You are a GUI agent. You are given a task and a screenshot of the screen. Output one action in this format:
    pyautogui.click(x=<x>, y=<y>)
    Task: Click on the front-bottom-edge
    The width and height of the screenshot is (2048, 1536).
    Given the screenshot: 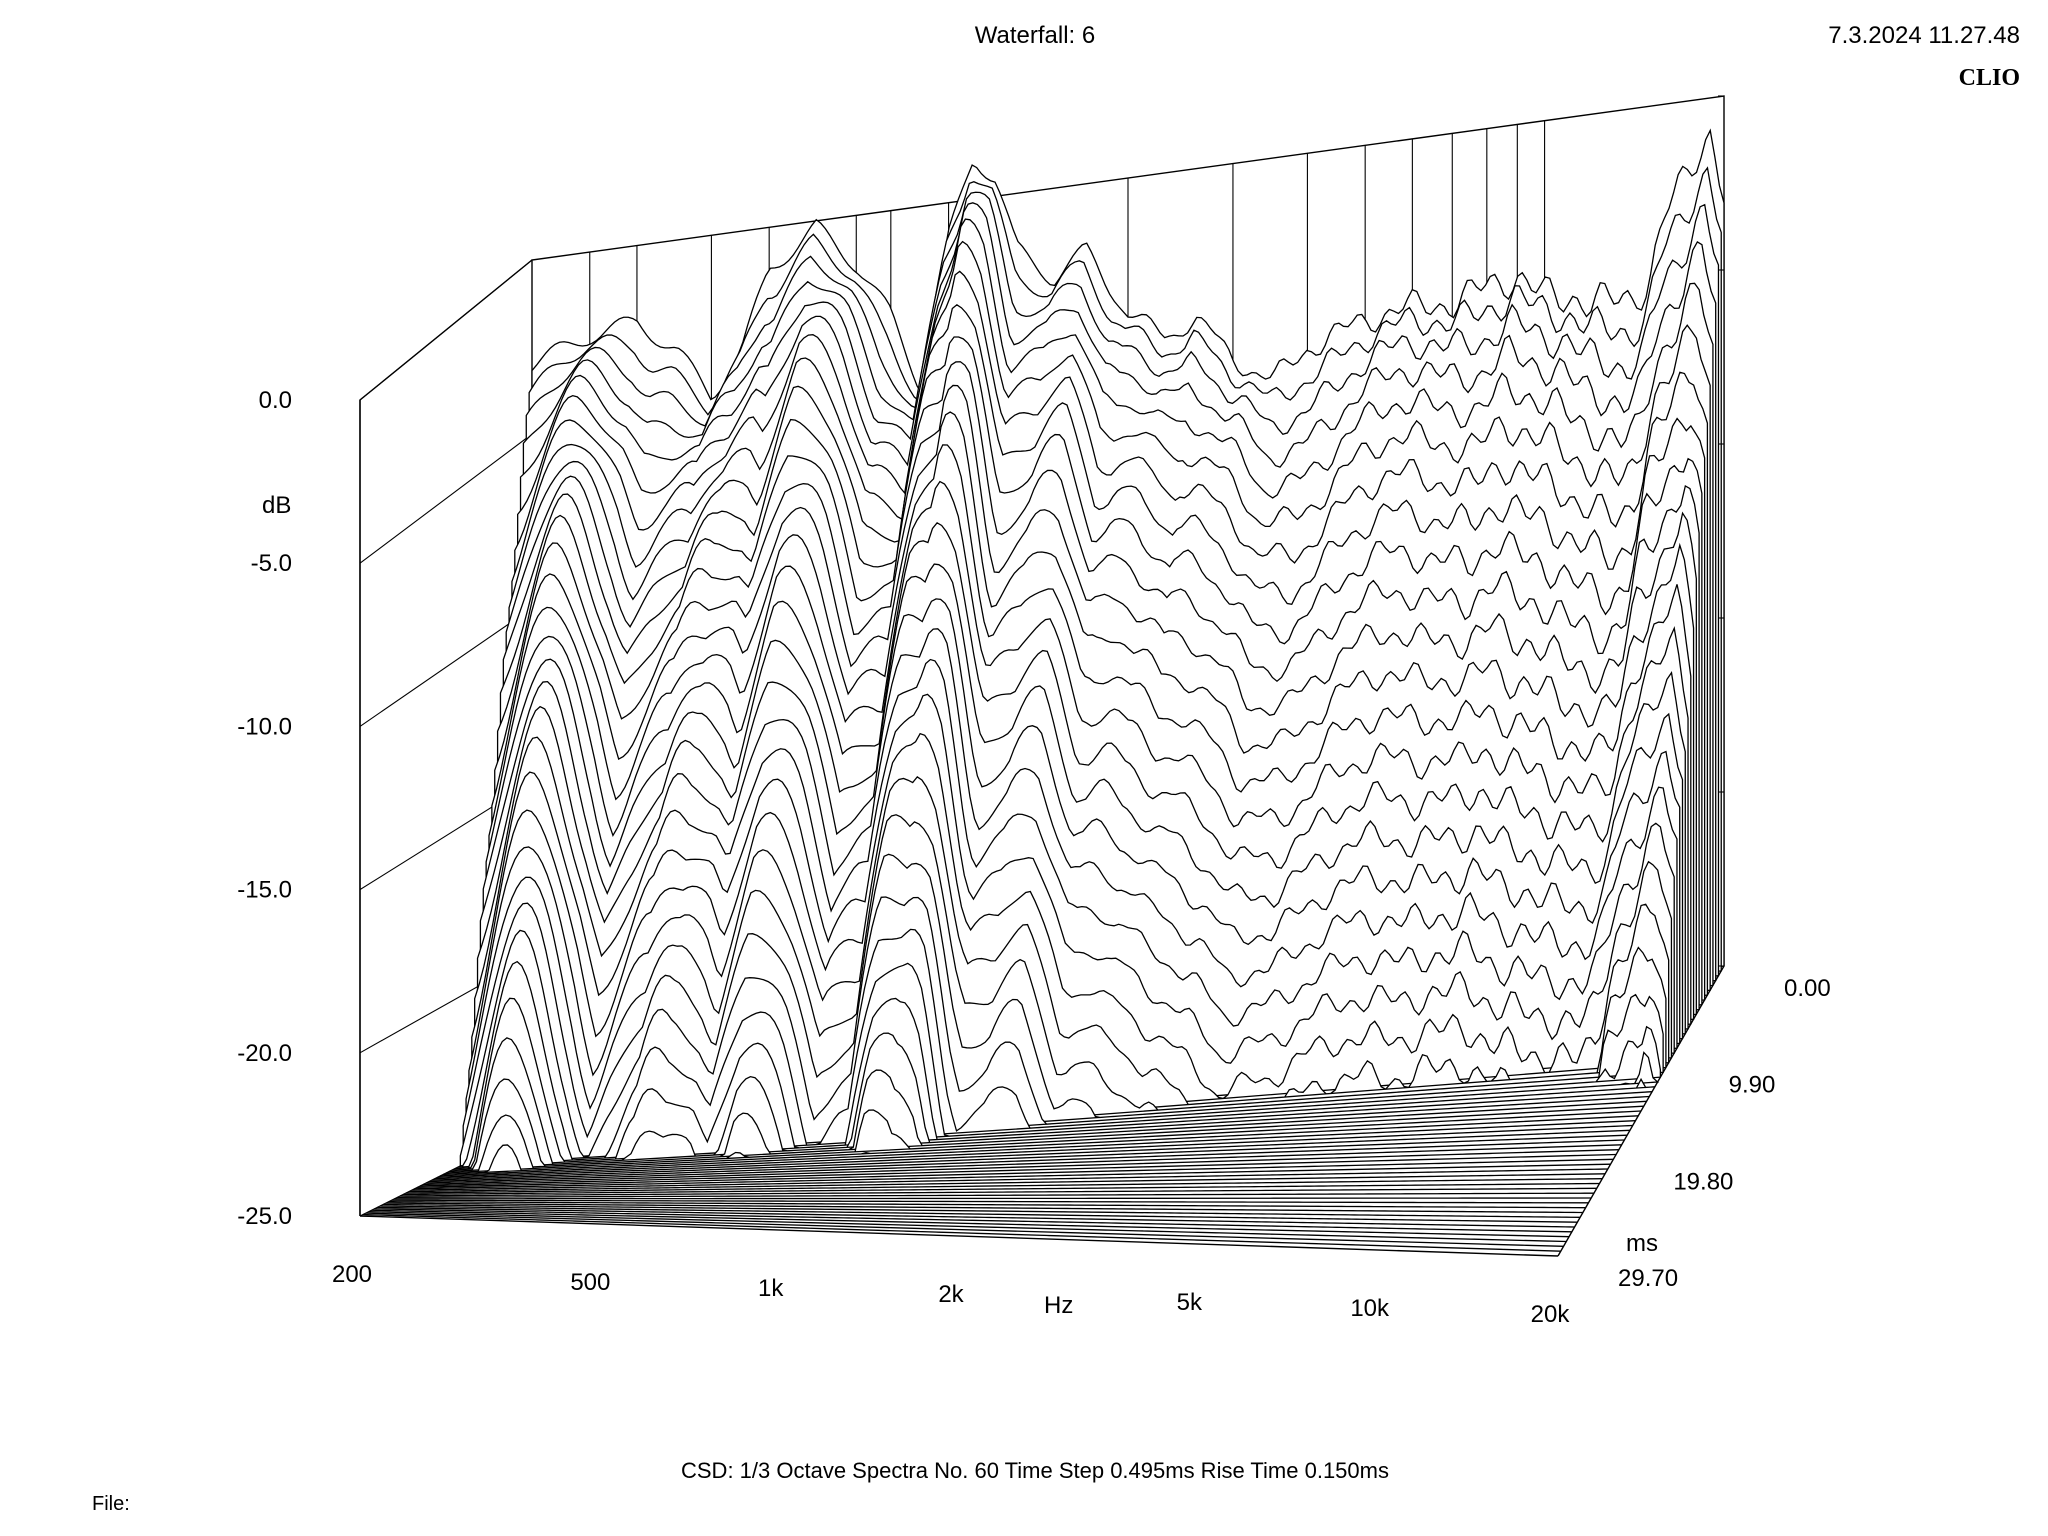 What is the action you would take?
    pyautogui.click(x=959, y=1236)
    